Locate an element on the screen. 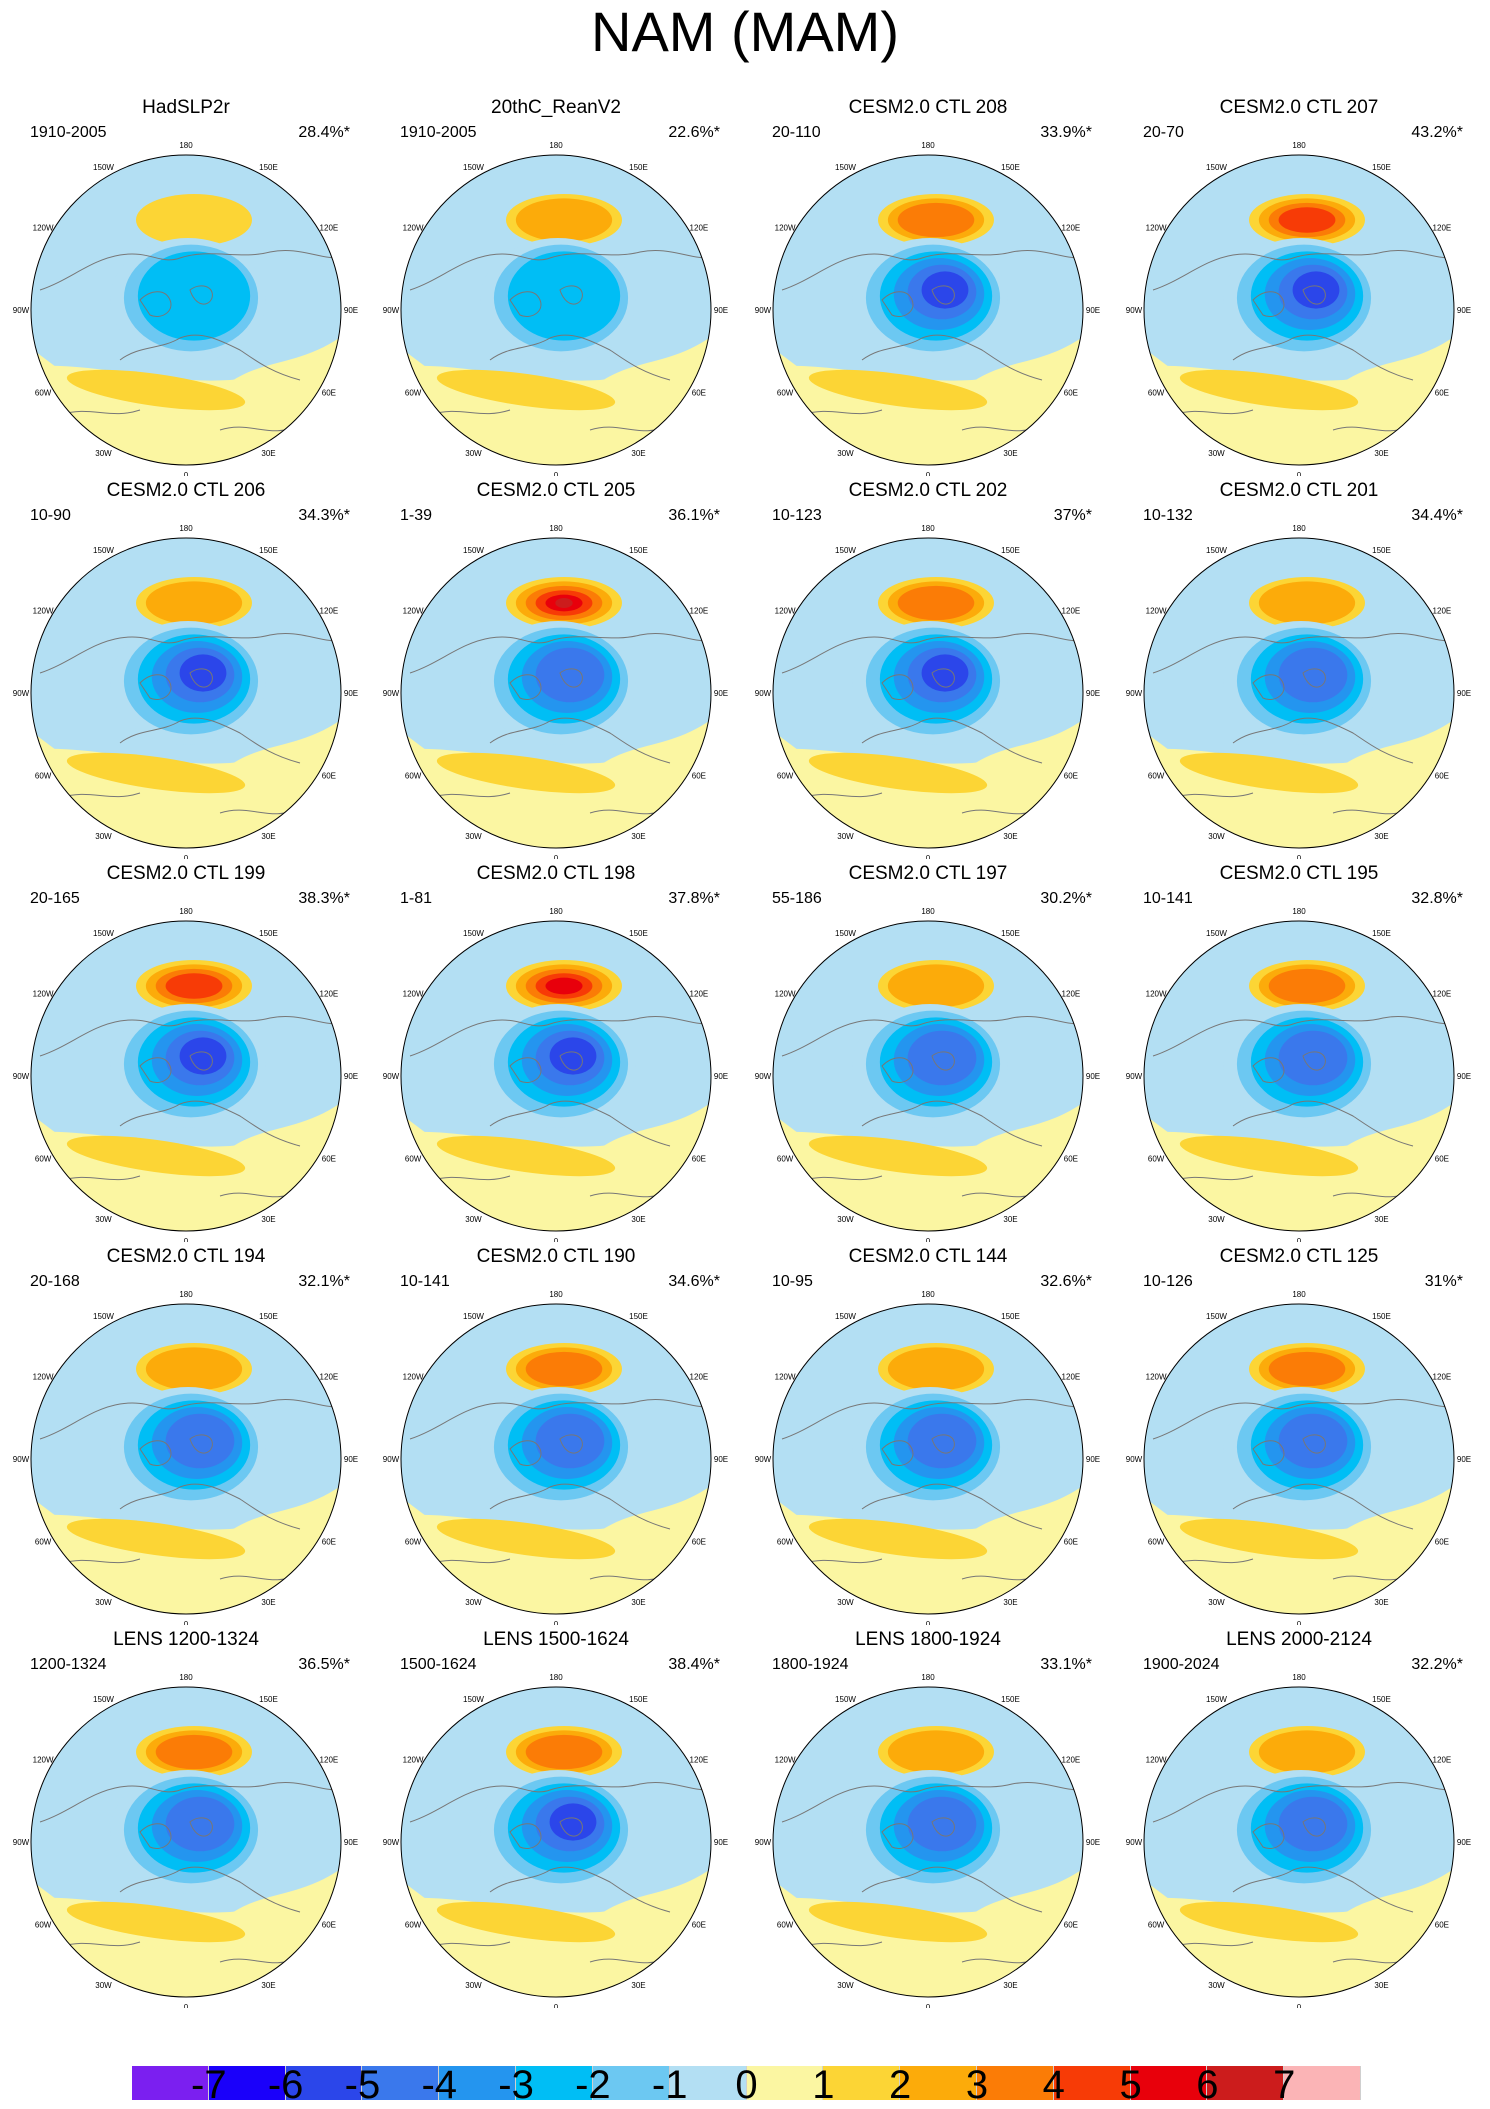  colorbar-tick-label: -6 is located at coordinates (285, 2085).